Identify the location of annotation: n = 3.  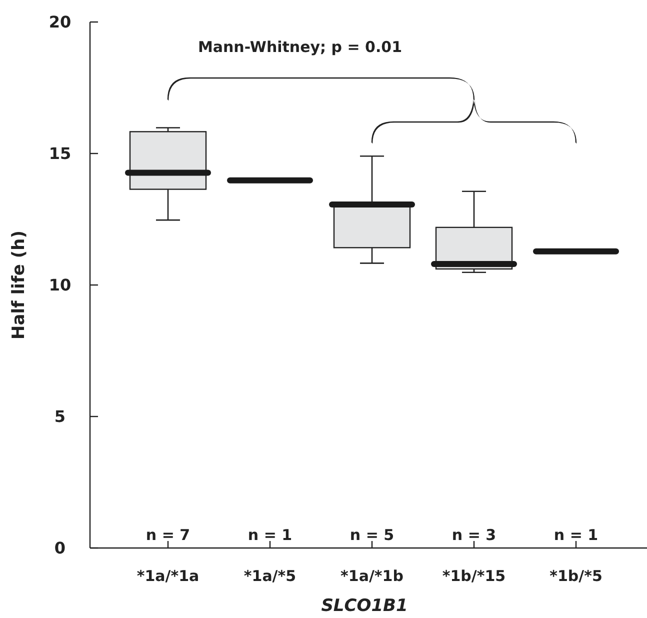
(474, 535).